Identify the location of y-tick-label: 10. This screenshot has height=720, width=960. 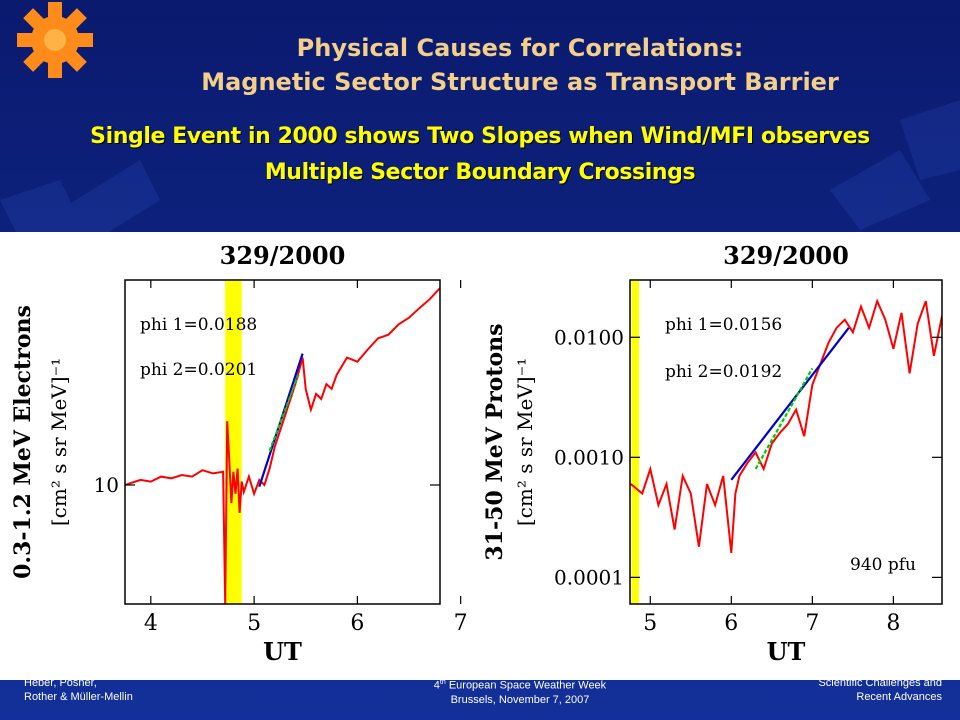
(106, 485).